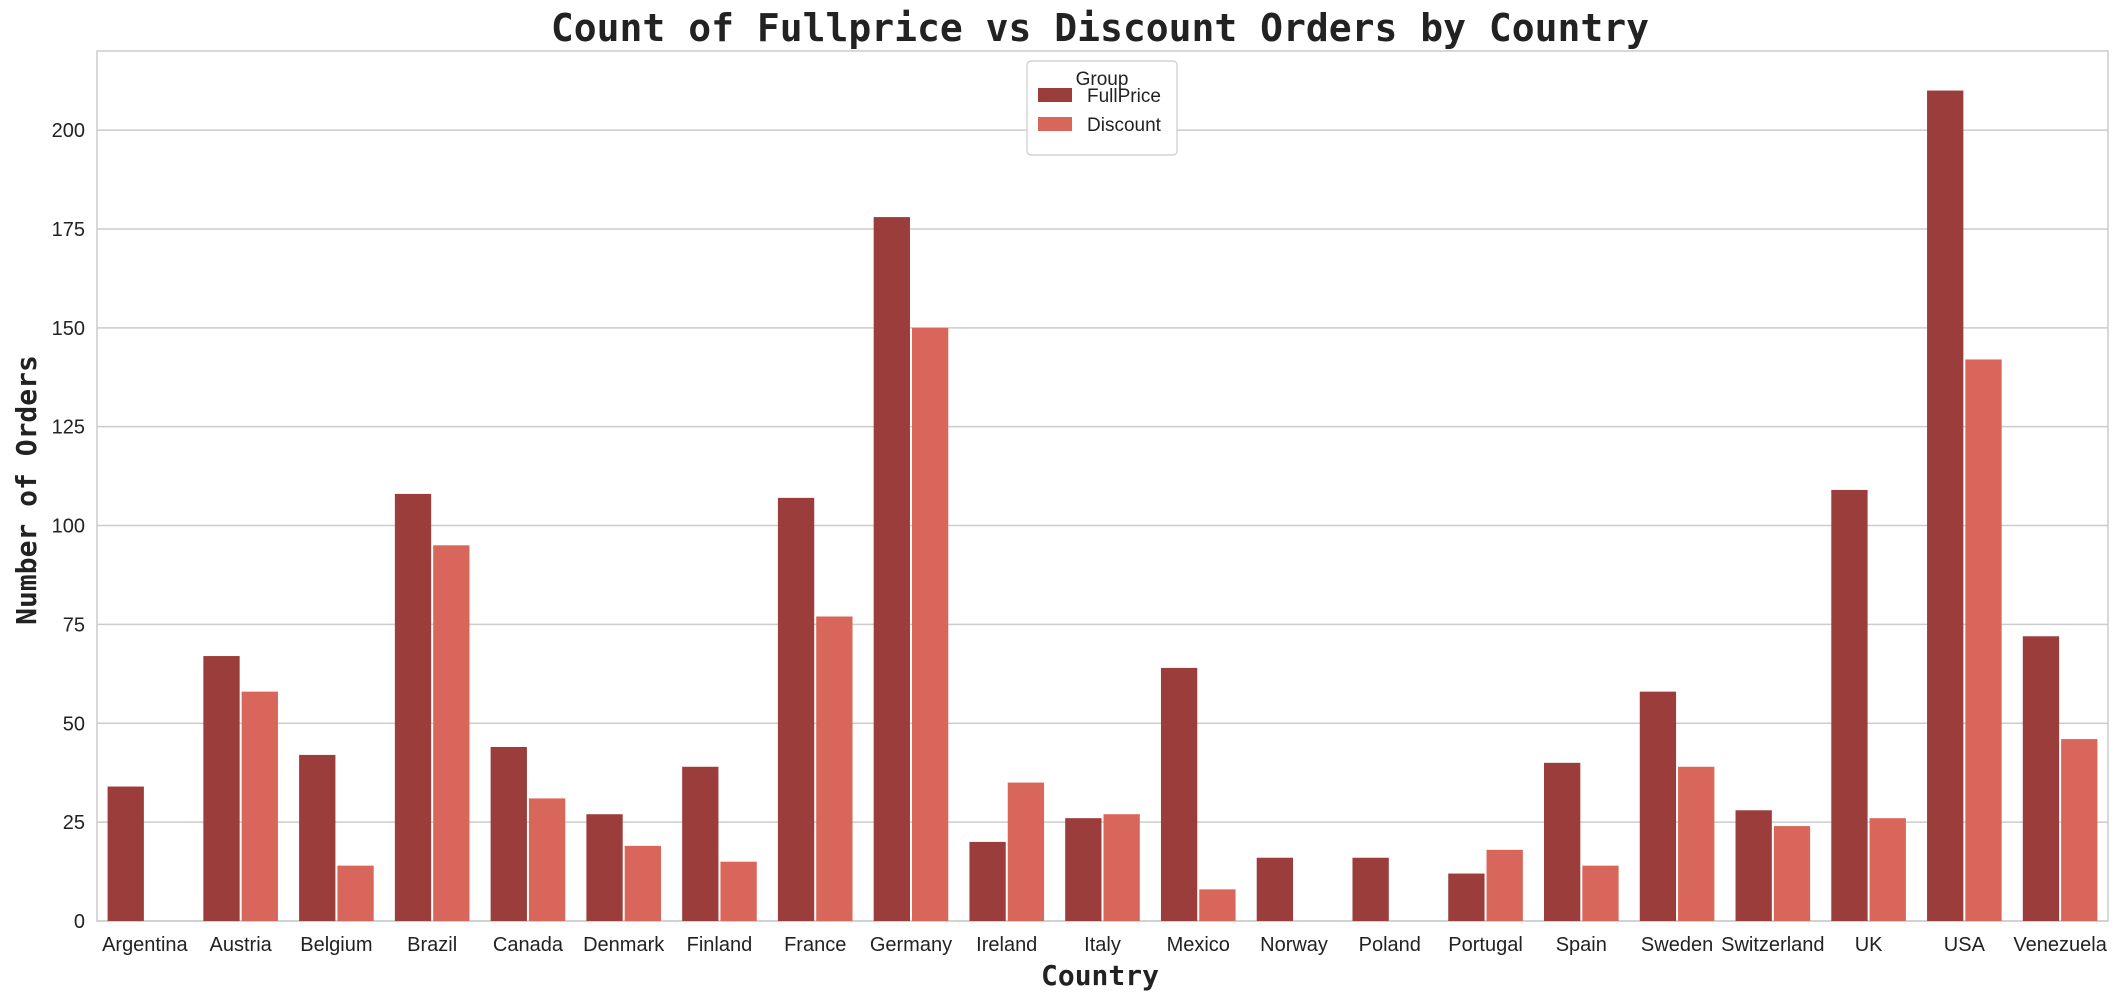  Describe the element at coordinates (528, 945) in the screenshot. I see `x-tick-label: Canada` at that location.